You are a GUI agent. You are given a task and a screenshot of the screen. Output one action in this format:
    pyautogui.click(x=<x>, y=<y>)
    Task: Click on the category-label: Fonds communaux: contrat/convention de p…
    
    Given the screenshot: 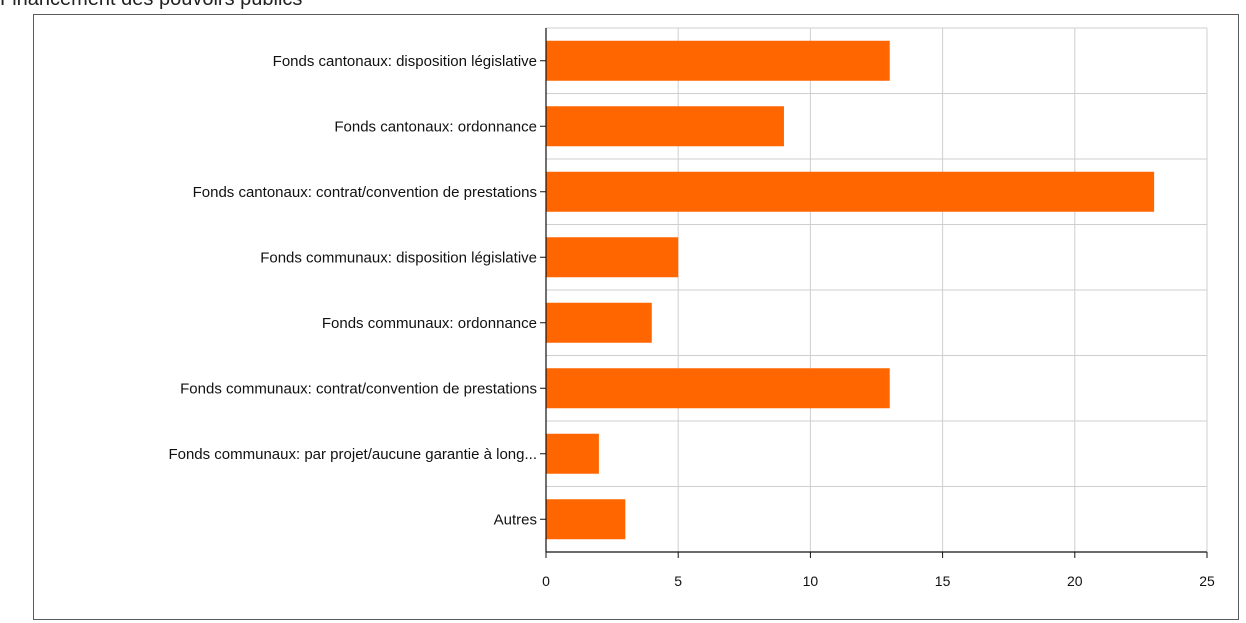 What is the action you would take?
    pyautogui.click(x=358, y=388)
    